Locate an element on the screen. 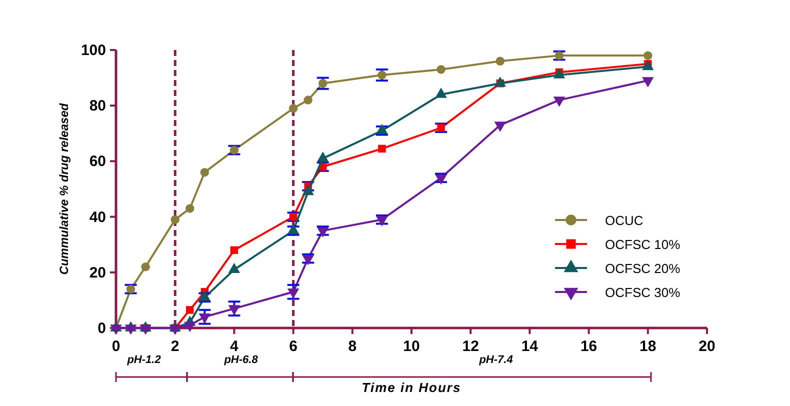  y-tick-label: 20 is located at coordinates (97, 273).